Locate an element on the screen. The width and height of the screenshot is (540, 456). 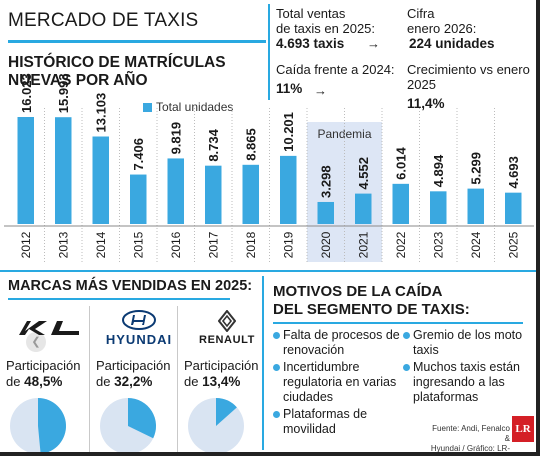
stat-growth-label: Crecimiento vs enero 2025 is located at coordinates (468, 77).